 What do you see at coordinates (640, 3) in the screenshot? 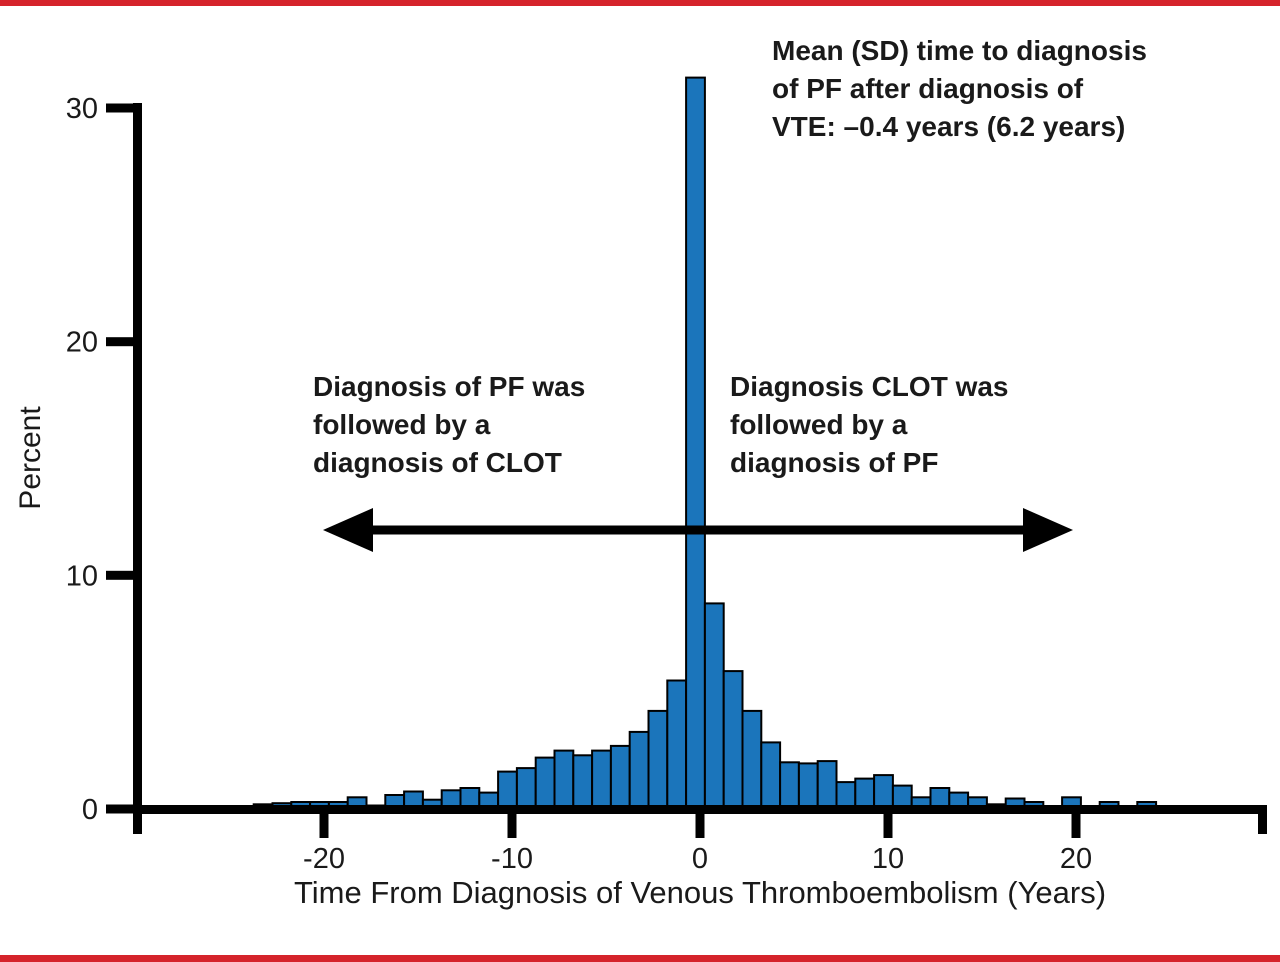
I see `top-border-line` at bounding box center [640, 3].